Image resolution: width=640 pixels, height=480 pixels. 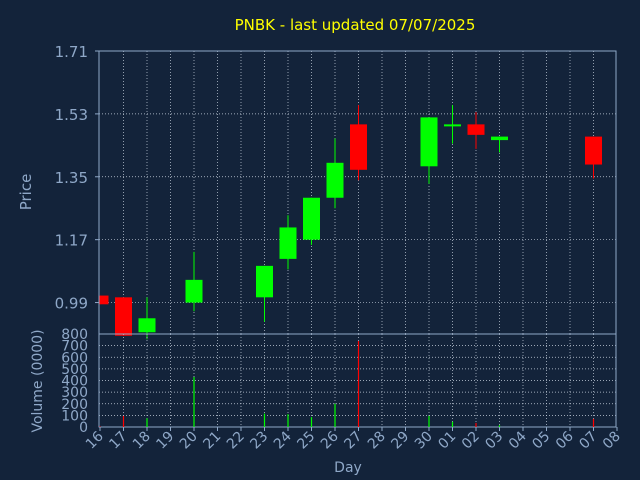 I want to click on volume-y-tick-label: 200, so click(x=74, y=405).